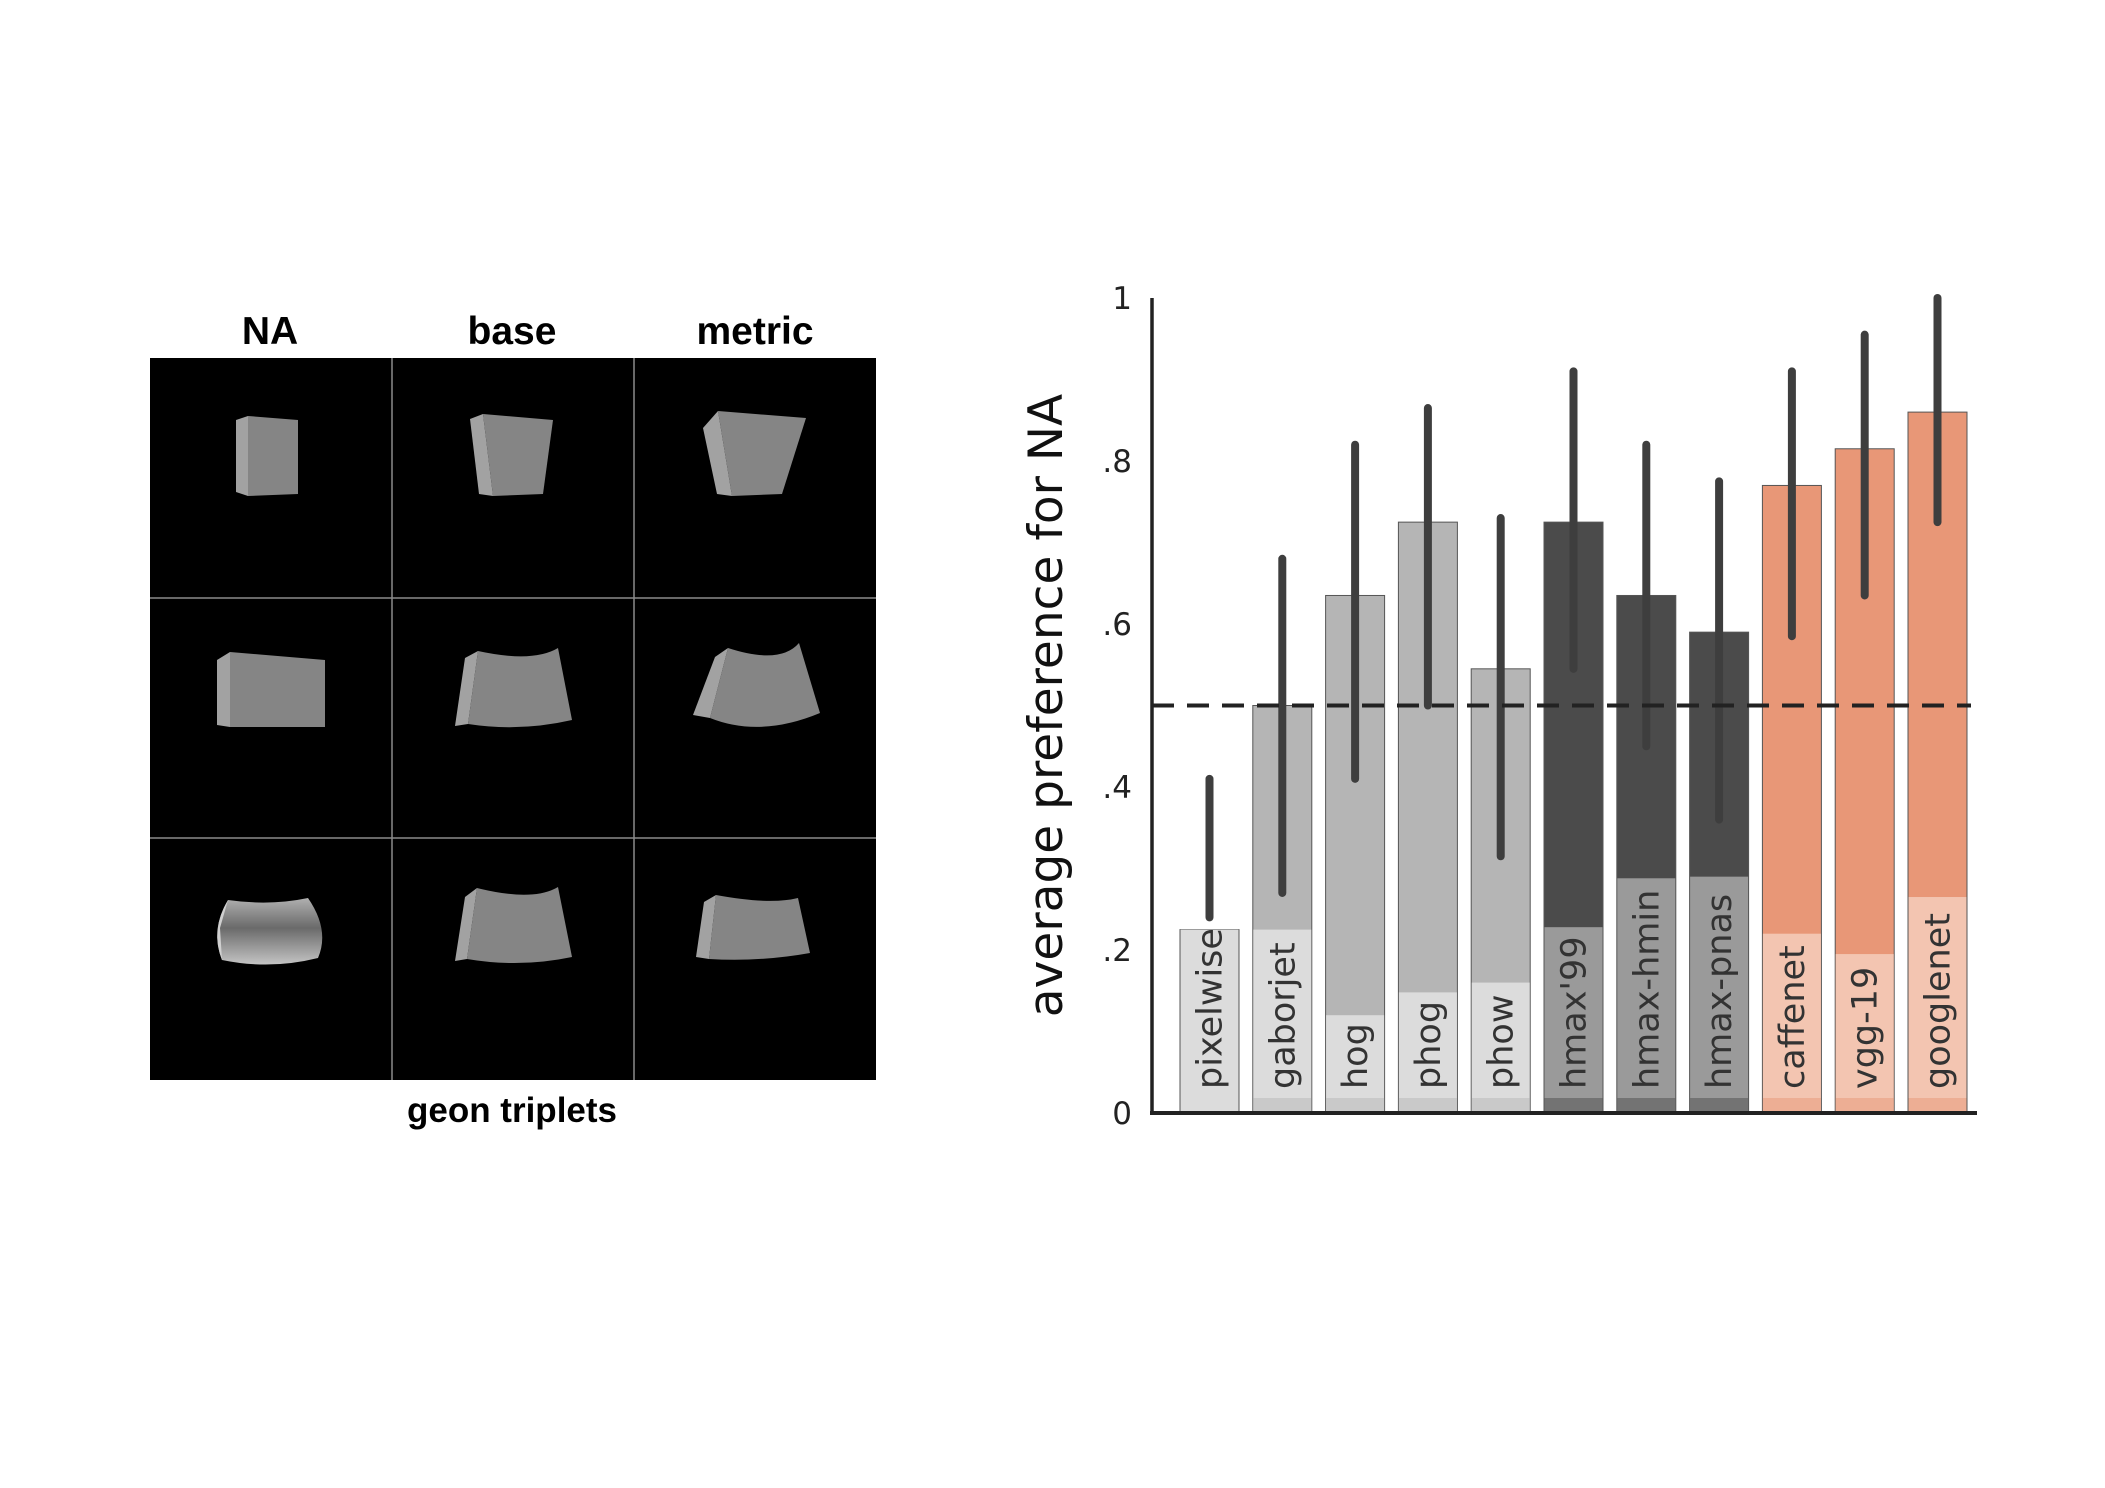 The width and height of the screenshot is (2105, 1488). What do you see at coordinates (1117, 706) in the screenshot?
I see `y-ticks-layer: 0 .2 .4 .6 .8 1` at bounding box center [1117, 706].